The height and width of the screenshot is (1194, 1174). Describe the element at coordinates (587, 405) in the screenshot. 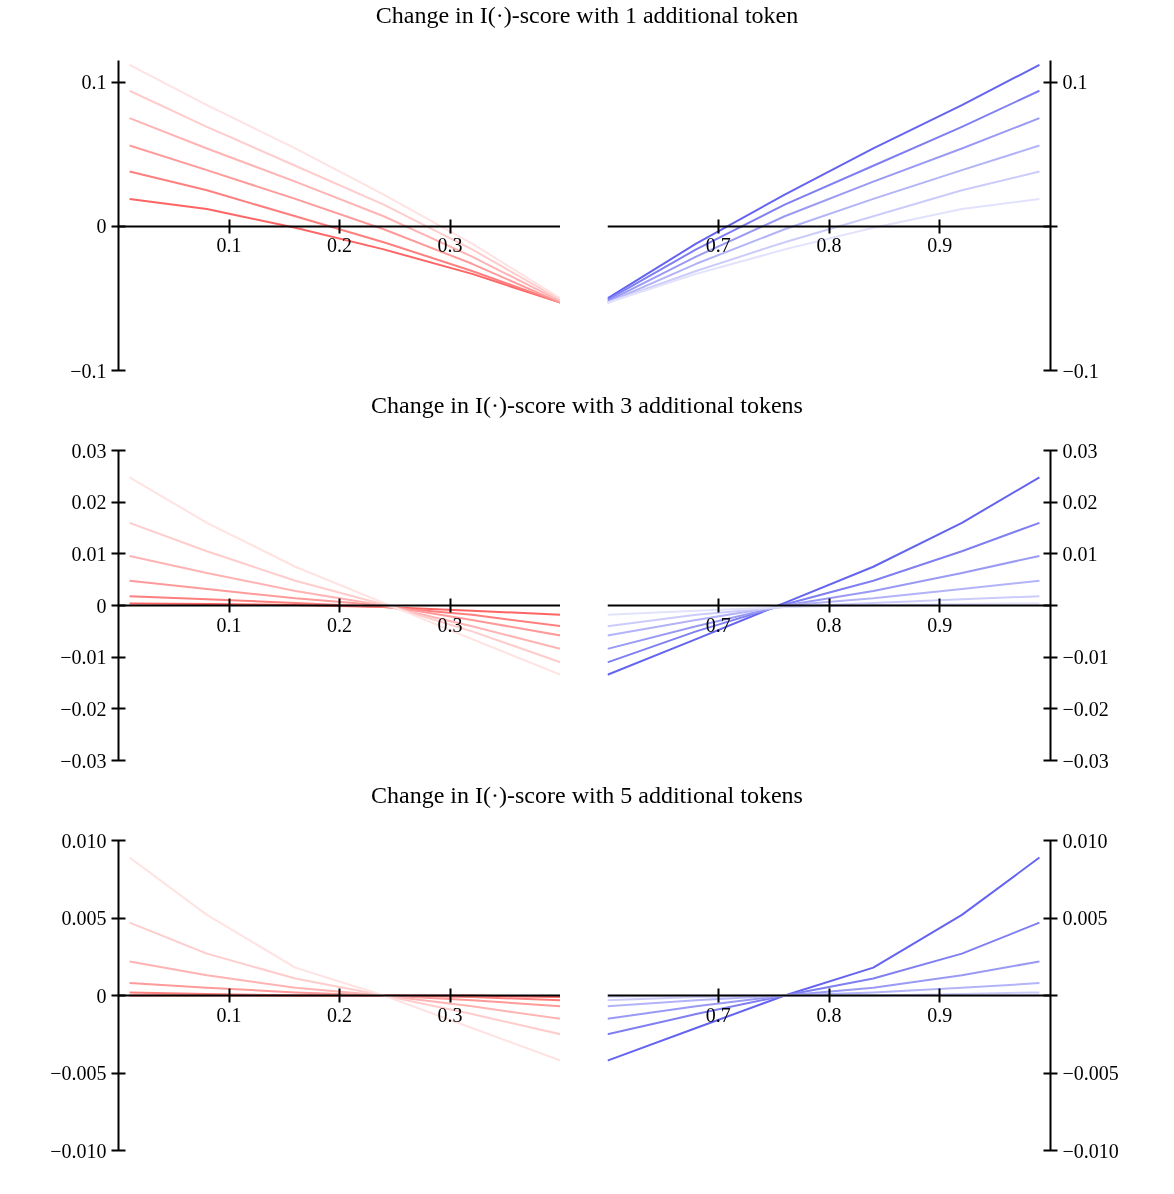

I see `chart-title: Change in I(·)-score with 3 additional tokens` at that location.